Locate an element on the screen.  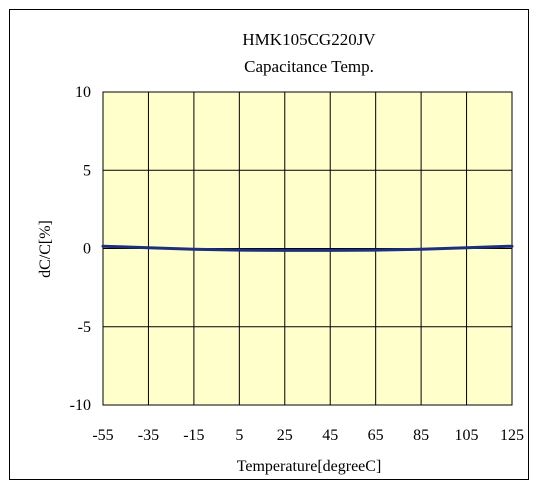
x-tick-label: 25 is located at coordinates (285, 435).